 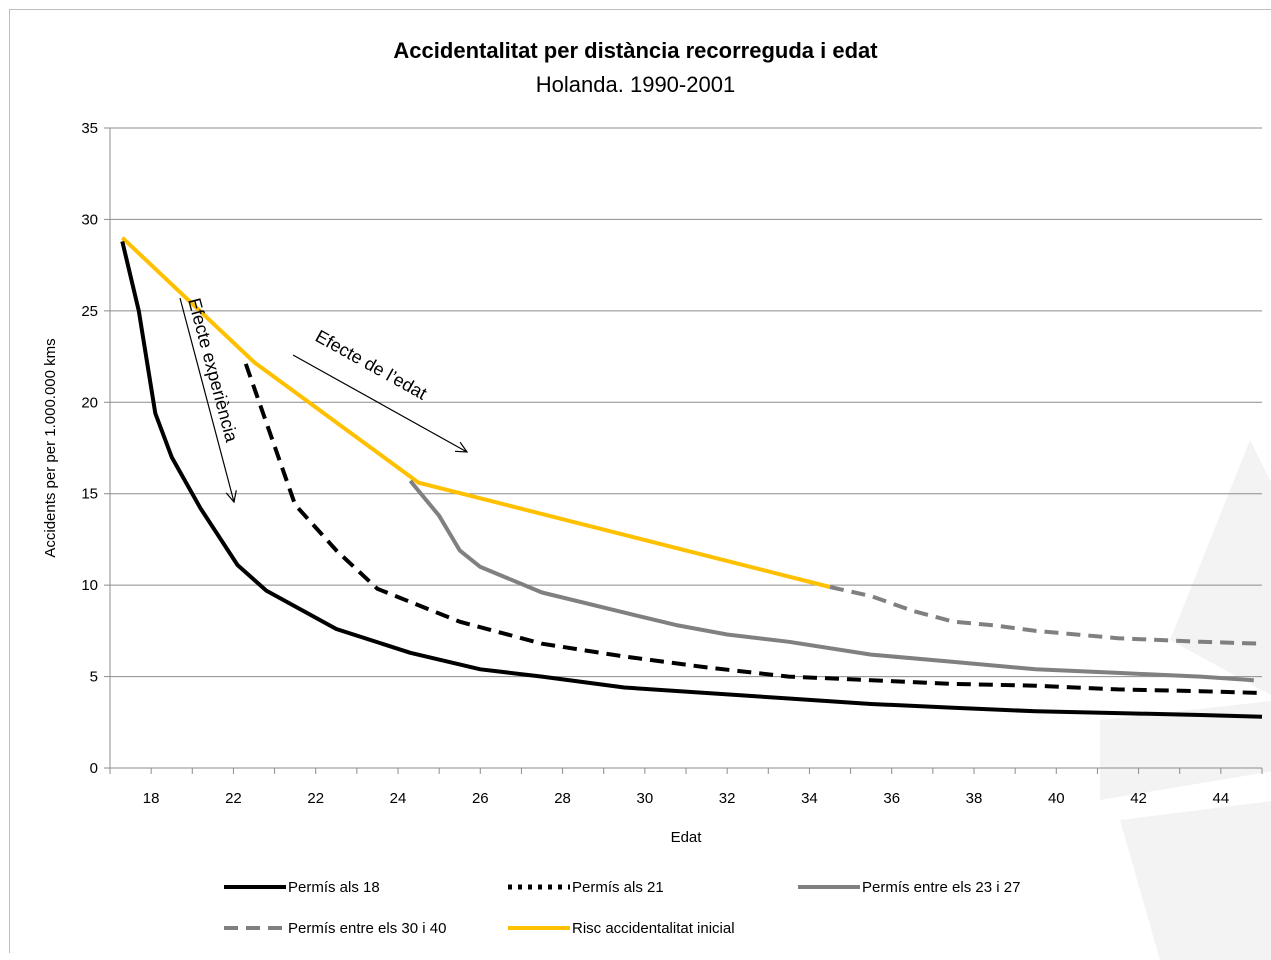 I want to click on y-tick-label: 0, so click(x=94, y=768).